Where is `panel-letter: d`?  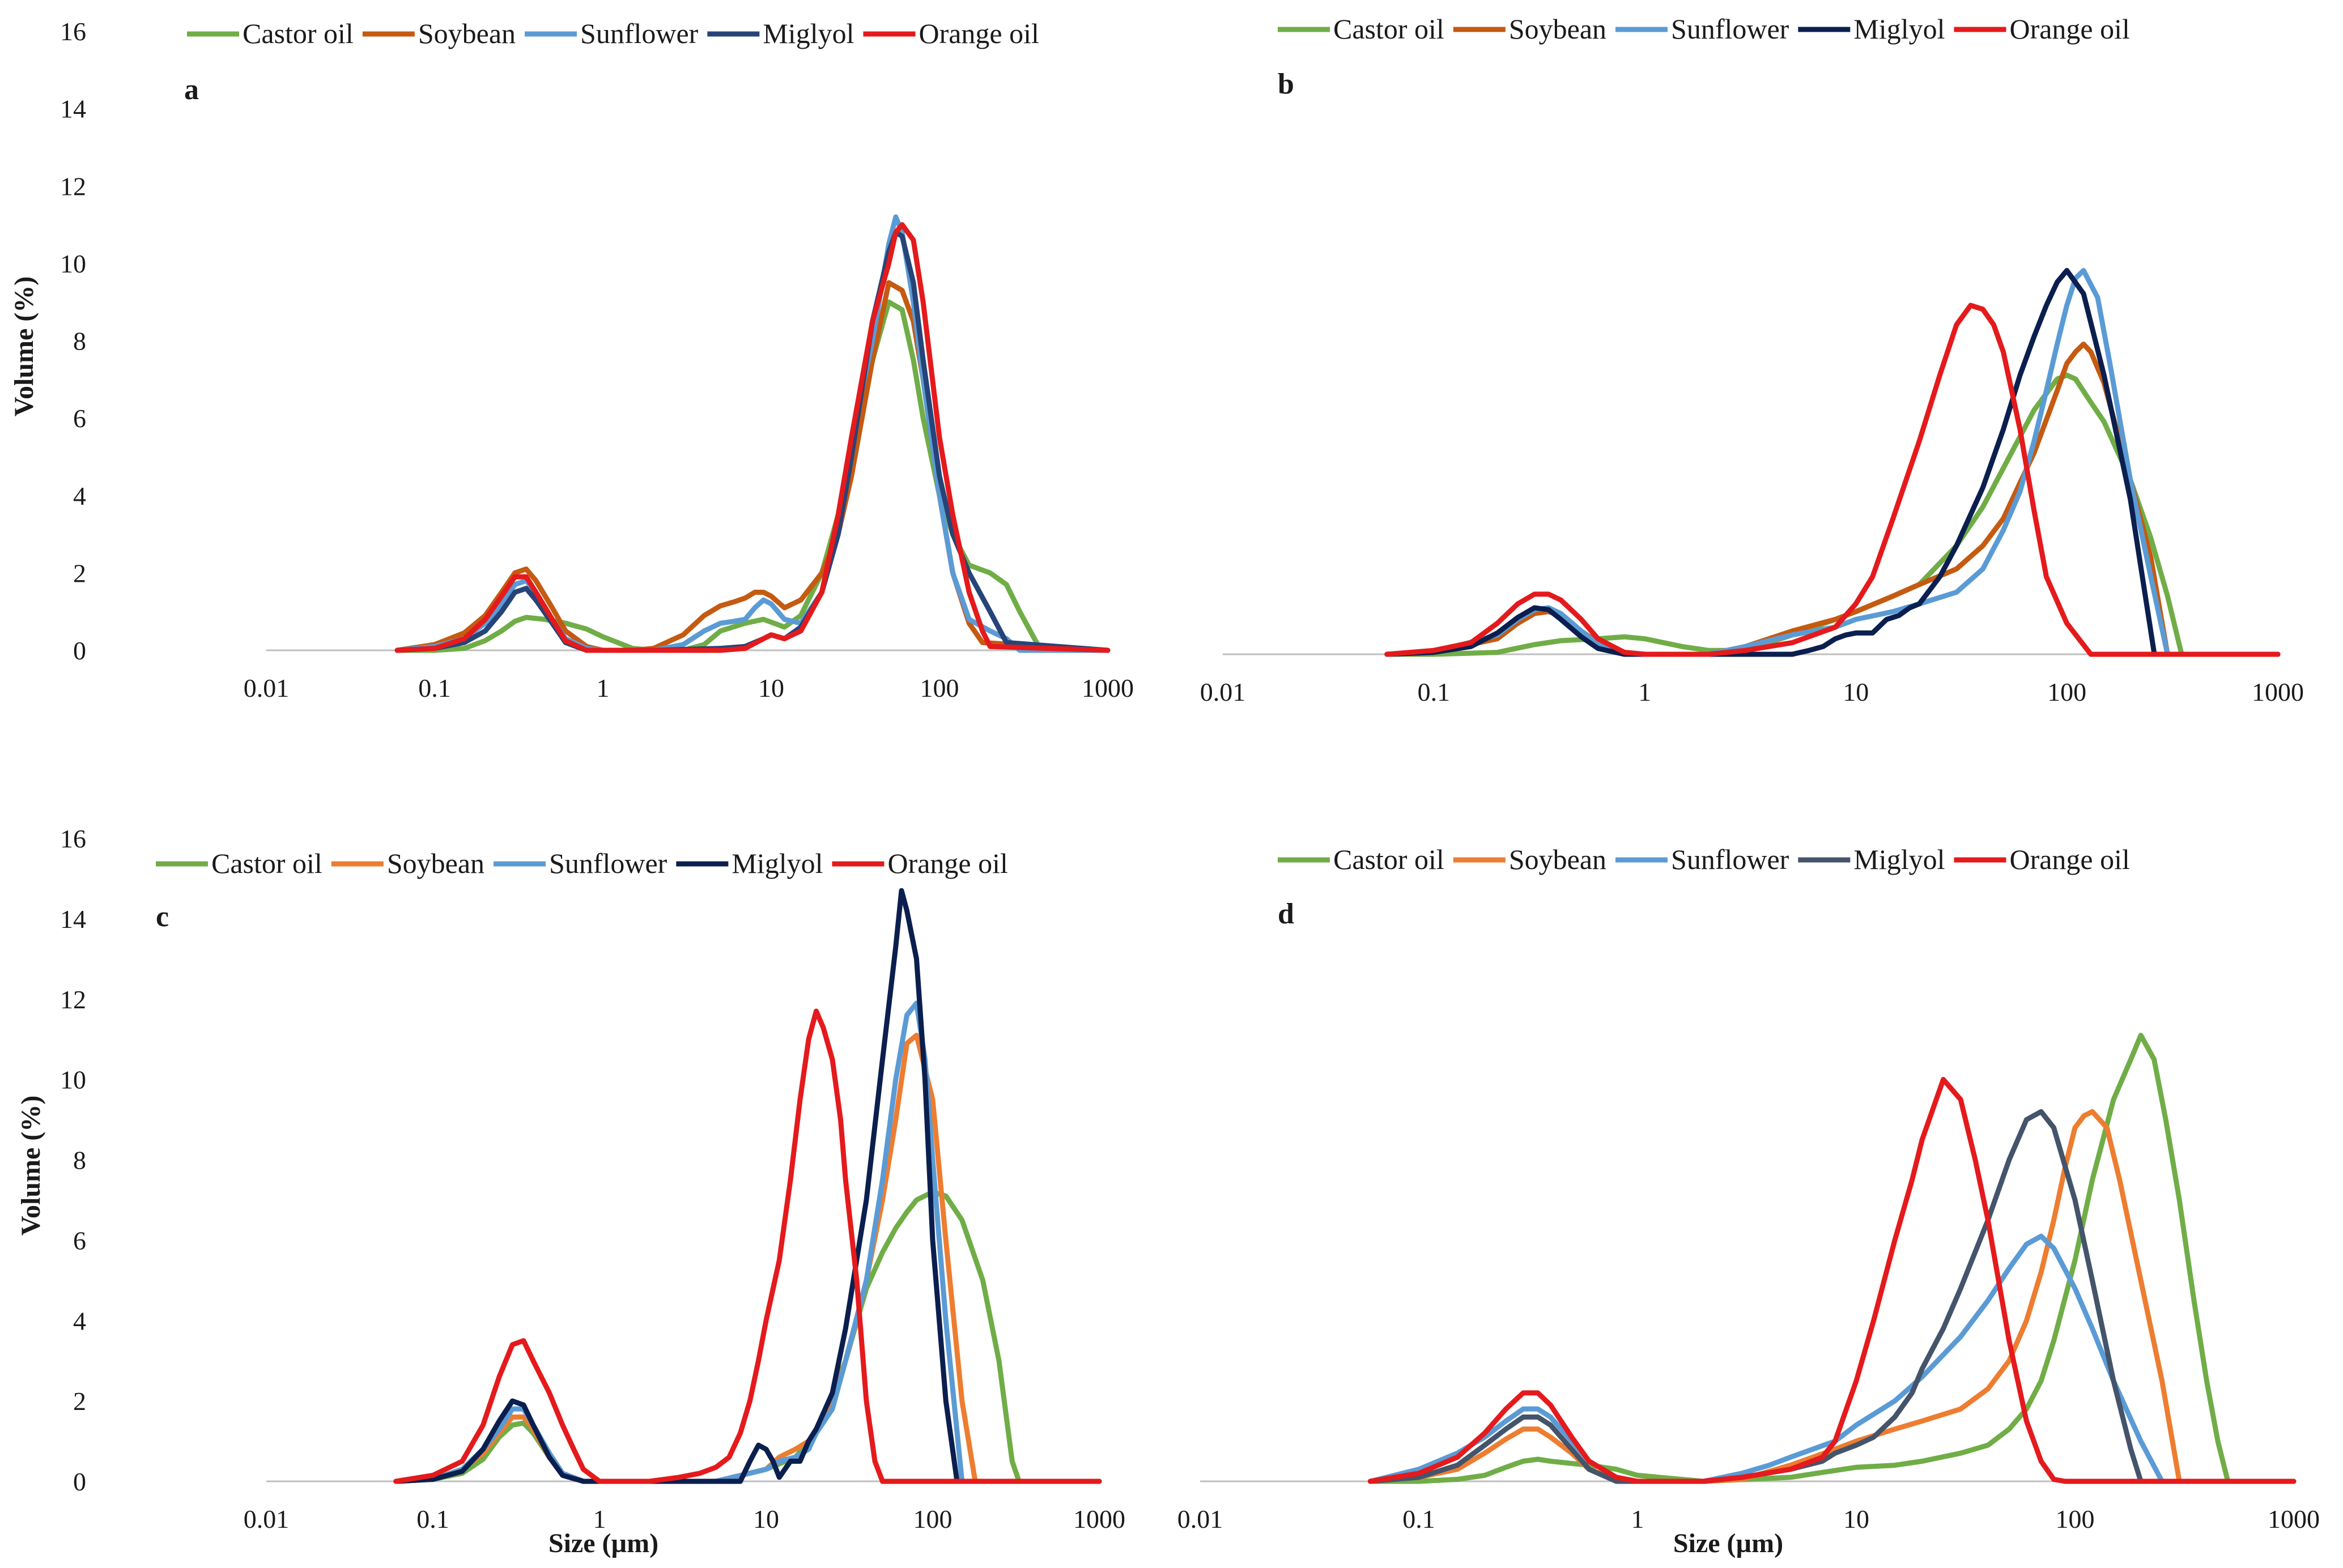 panel-letter: d is located at coordinates (1286, 914).